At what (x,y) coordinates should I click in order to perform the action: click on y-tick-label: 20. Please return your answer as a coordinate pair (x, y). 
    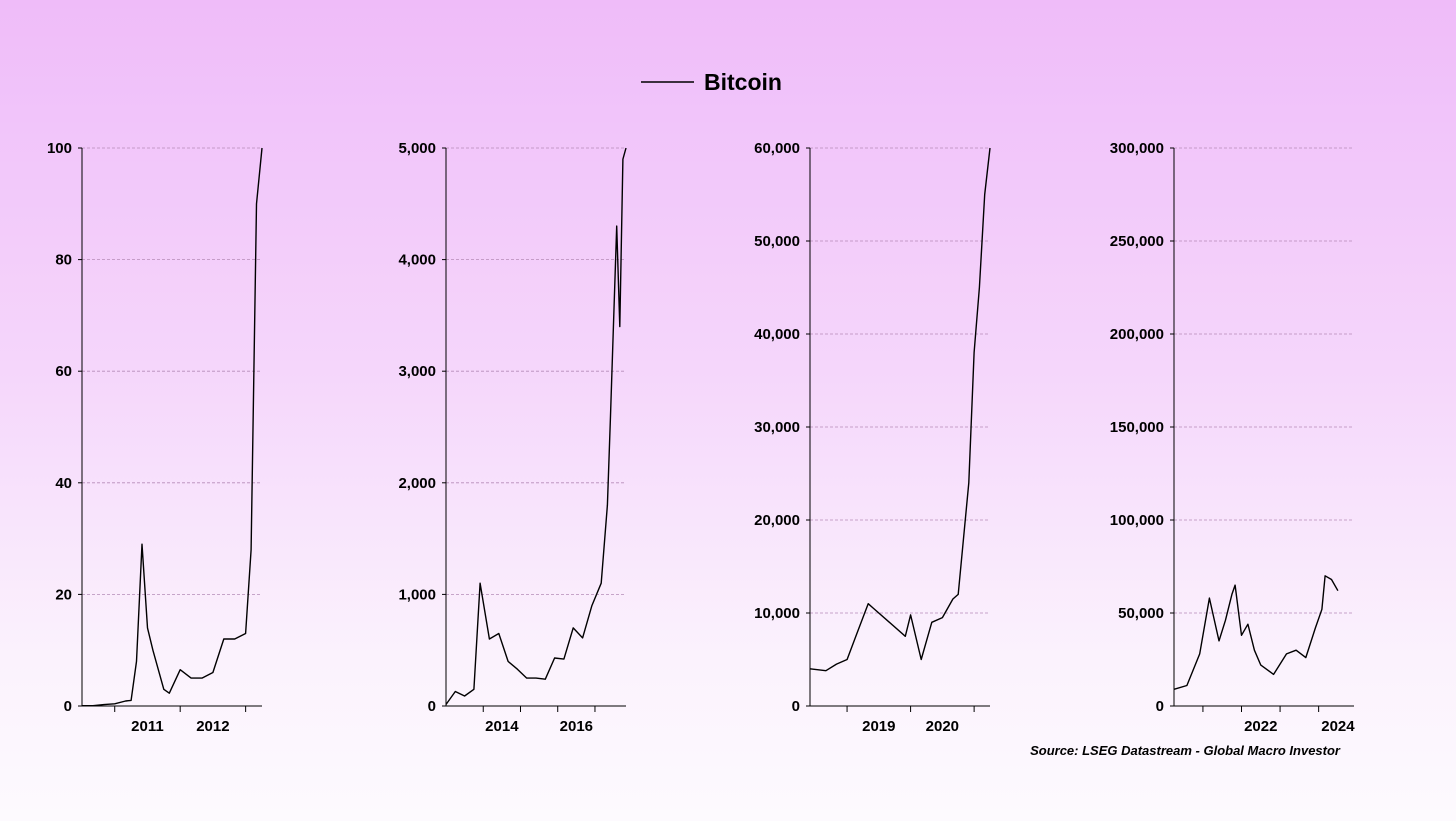
    Looking at the image, I should click on (63, 594).